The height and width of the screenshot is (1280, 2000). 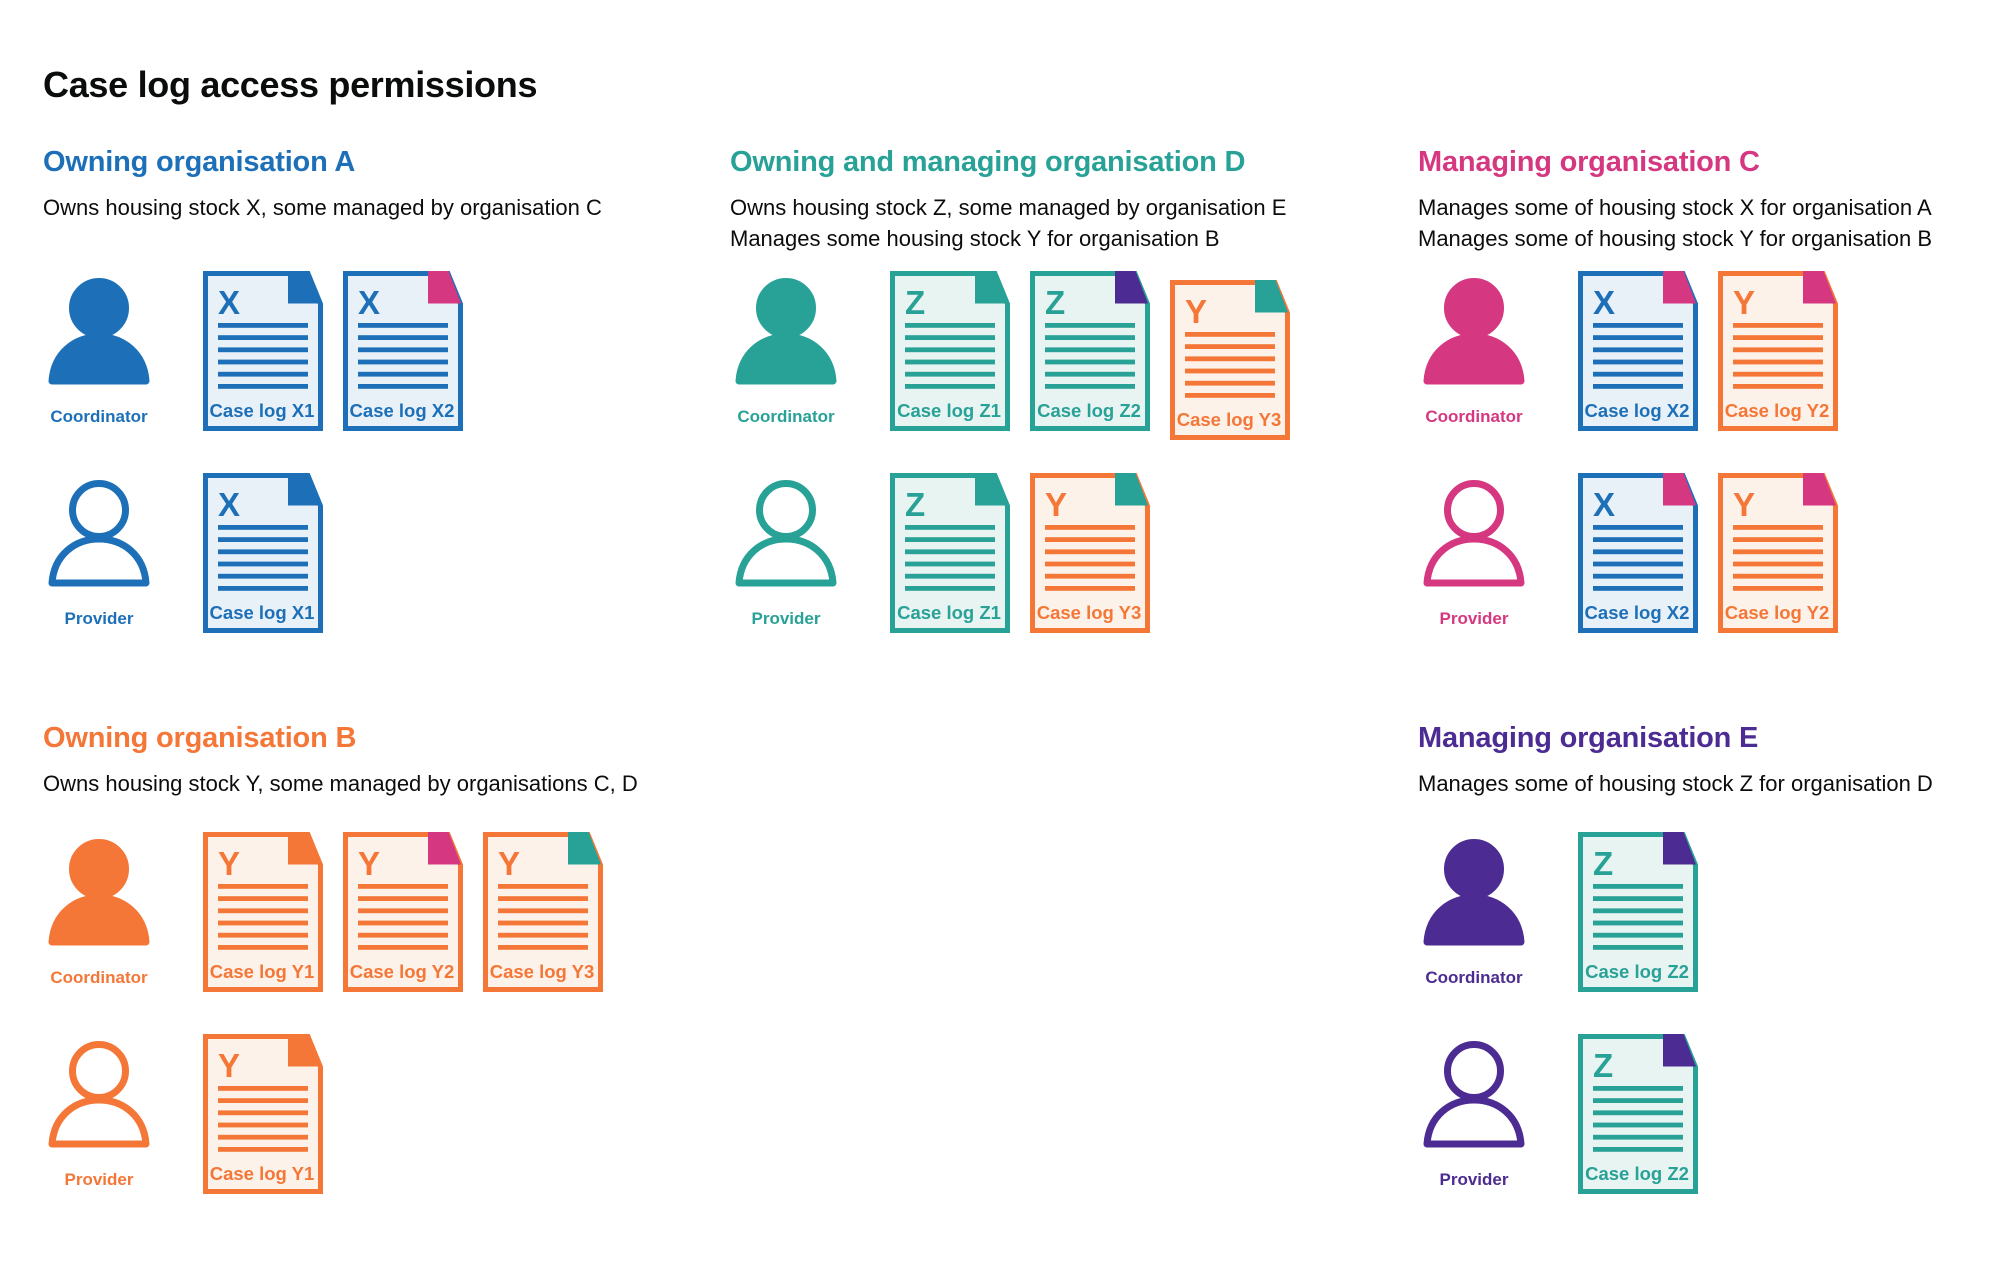 I want to click on section-heading: Owning and managing organisation D, so click(x=988, y=162).